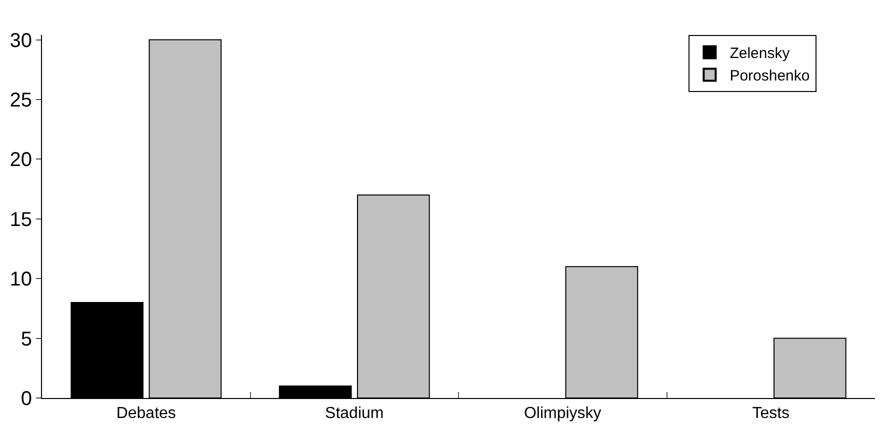  What do you see at coordinates (354, 413) in the screenshot?
I see `x-tick-label: Stadium` at bounding box center [354, 413].